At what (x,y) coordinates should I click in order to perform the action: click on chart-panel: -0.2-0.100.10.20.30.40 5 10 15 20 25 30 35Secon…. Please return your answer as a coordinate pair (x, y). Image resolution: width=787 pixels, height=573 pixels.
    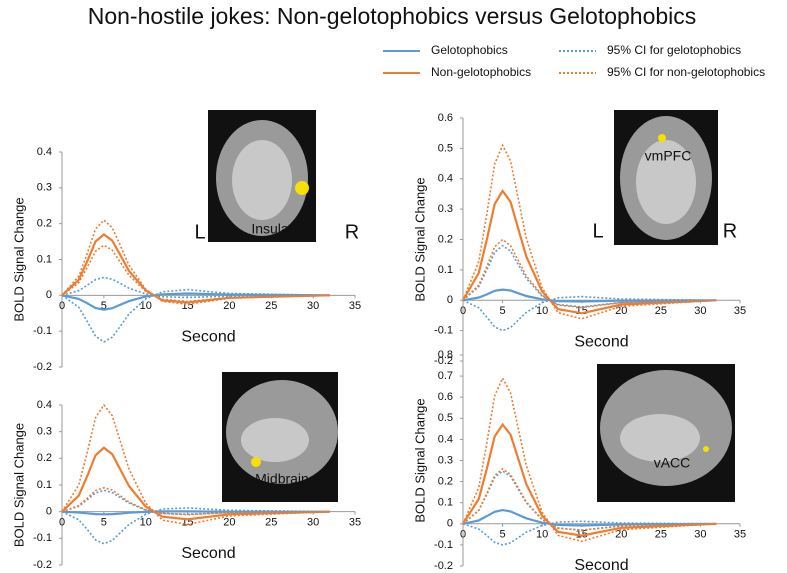
    Looking at the image, I should click on (186, 485).